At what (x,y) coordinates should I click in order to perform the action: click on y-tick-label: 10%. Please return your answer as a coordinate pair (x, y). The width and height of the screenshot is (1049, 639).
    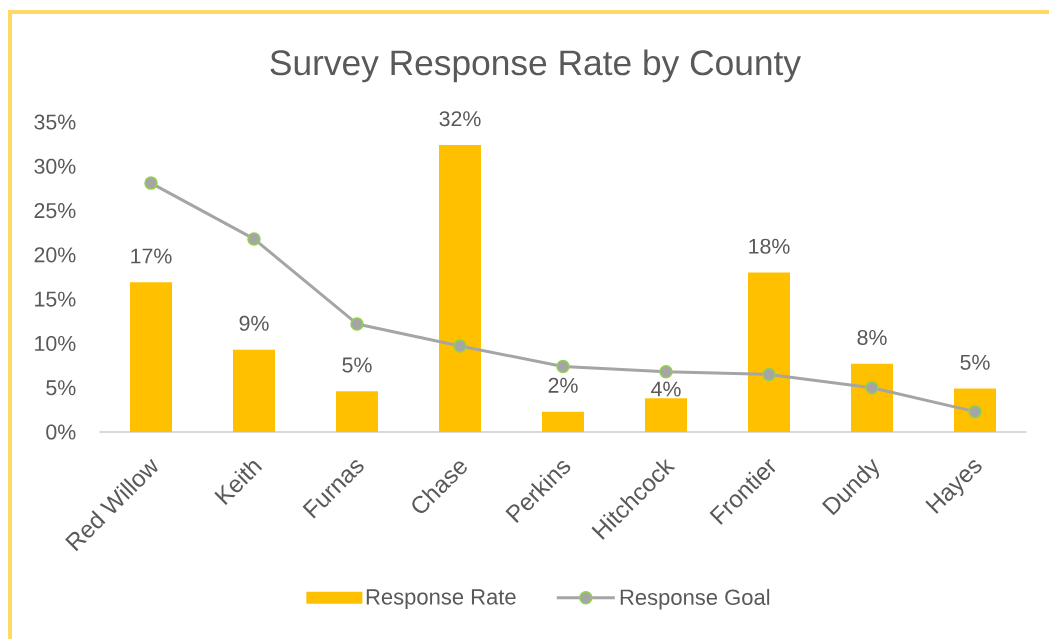
    Looking at the image, I should click on (55, 343).